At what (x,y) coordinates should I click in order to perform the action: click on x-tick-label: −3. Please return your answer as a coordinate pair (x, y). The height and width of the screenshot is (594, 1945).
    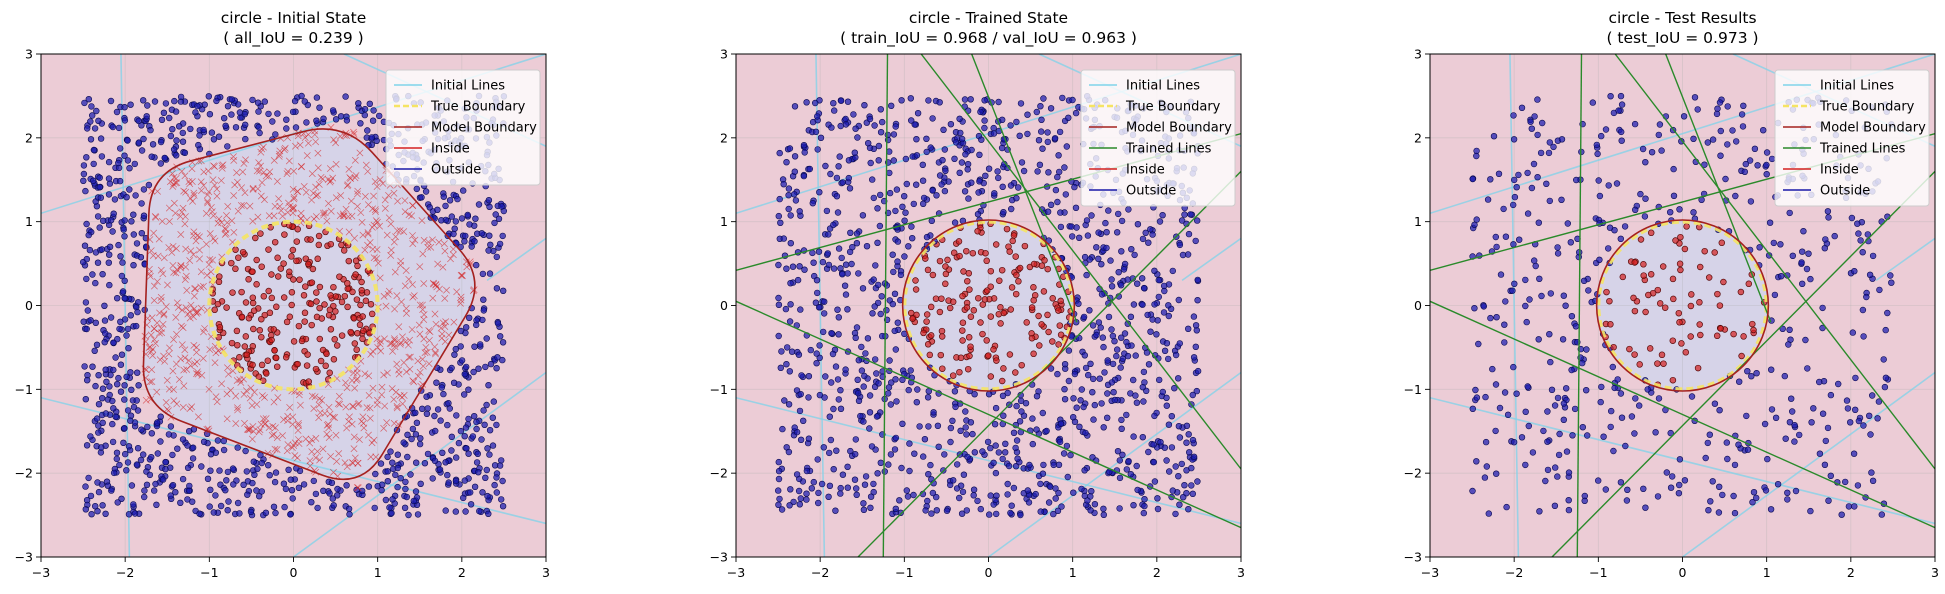
    Looking at the image, I should click on (736, 572).